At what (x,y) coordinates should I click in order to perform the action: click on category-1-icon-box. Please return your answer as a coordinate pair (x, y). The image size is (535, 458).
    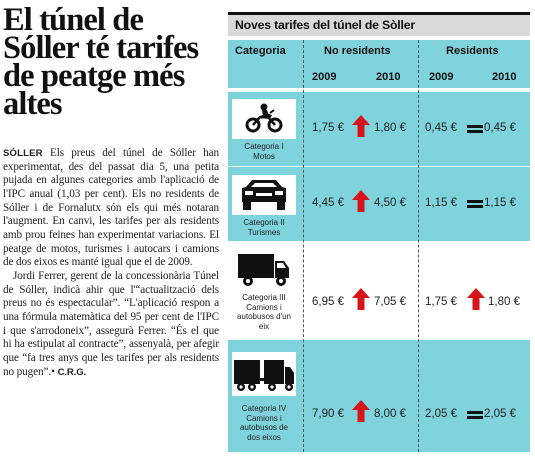
    Looking at the image, I should click on (264, 119).